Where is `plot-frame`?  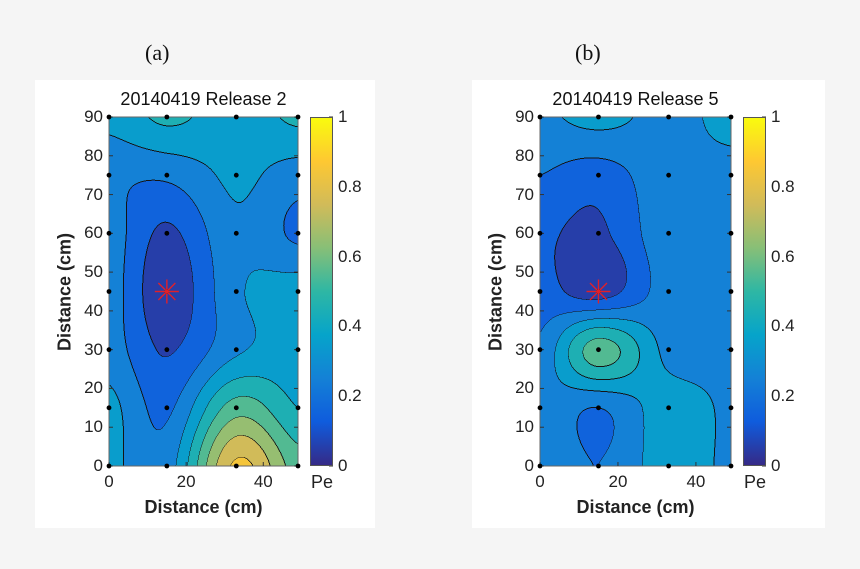
plot-frame is located at coordinates (635, 291).